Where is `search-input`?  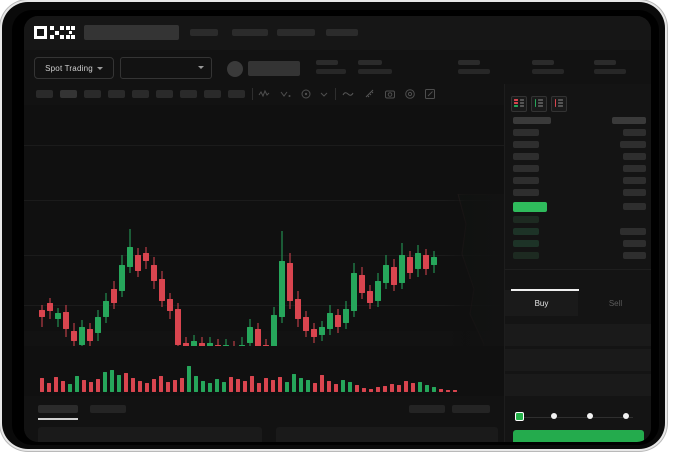
search-input is located at coordinates (131, 32).